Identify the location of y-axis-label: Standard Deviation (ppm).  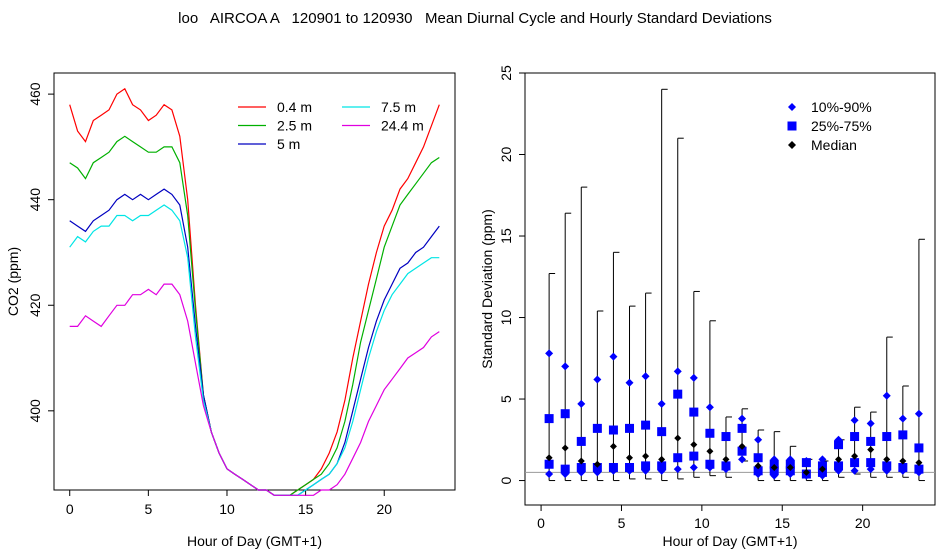
(487, 289).